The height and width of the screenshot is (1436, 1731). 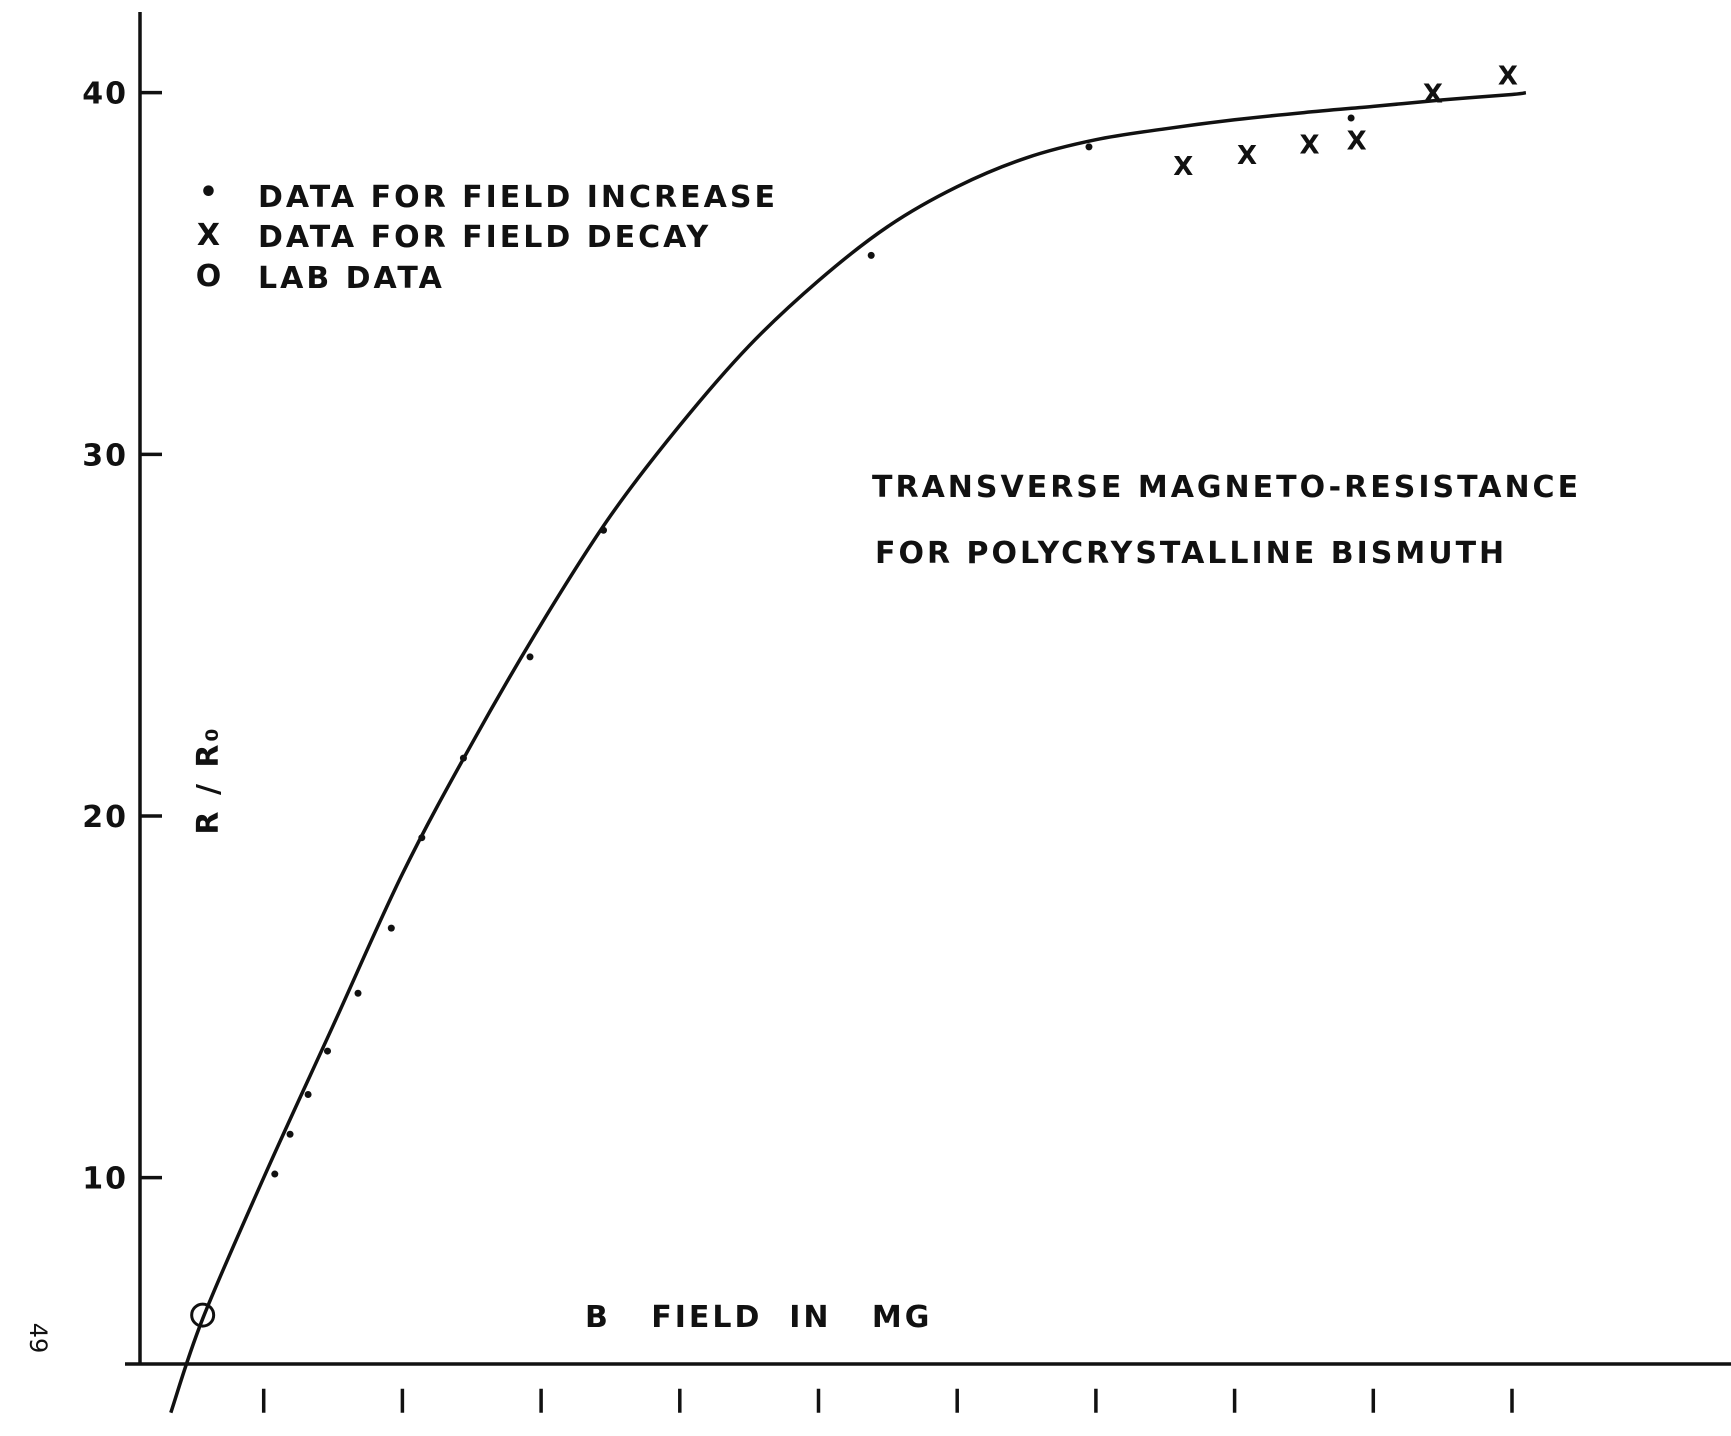 I want to click on legend-circle-symbol: O, so click(x=210, y=276).